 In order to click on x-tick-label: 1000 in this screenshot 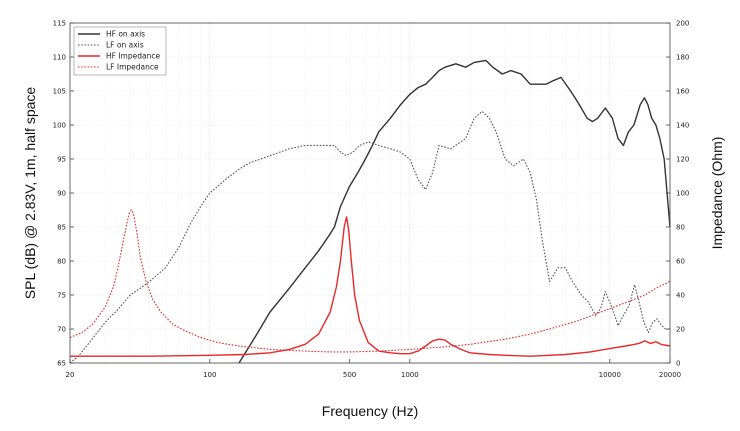, I will do `click(410, 375)`.